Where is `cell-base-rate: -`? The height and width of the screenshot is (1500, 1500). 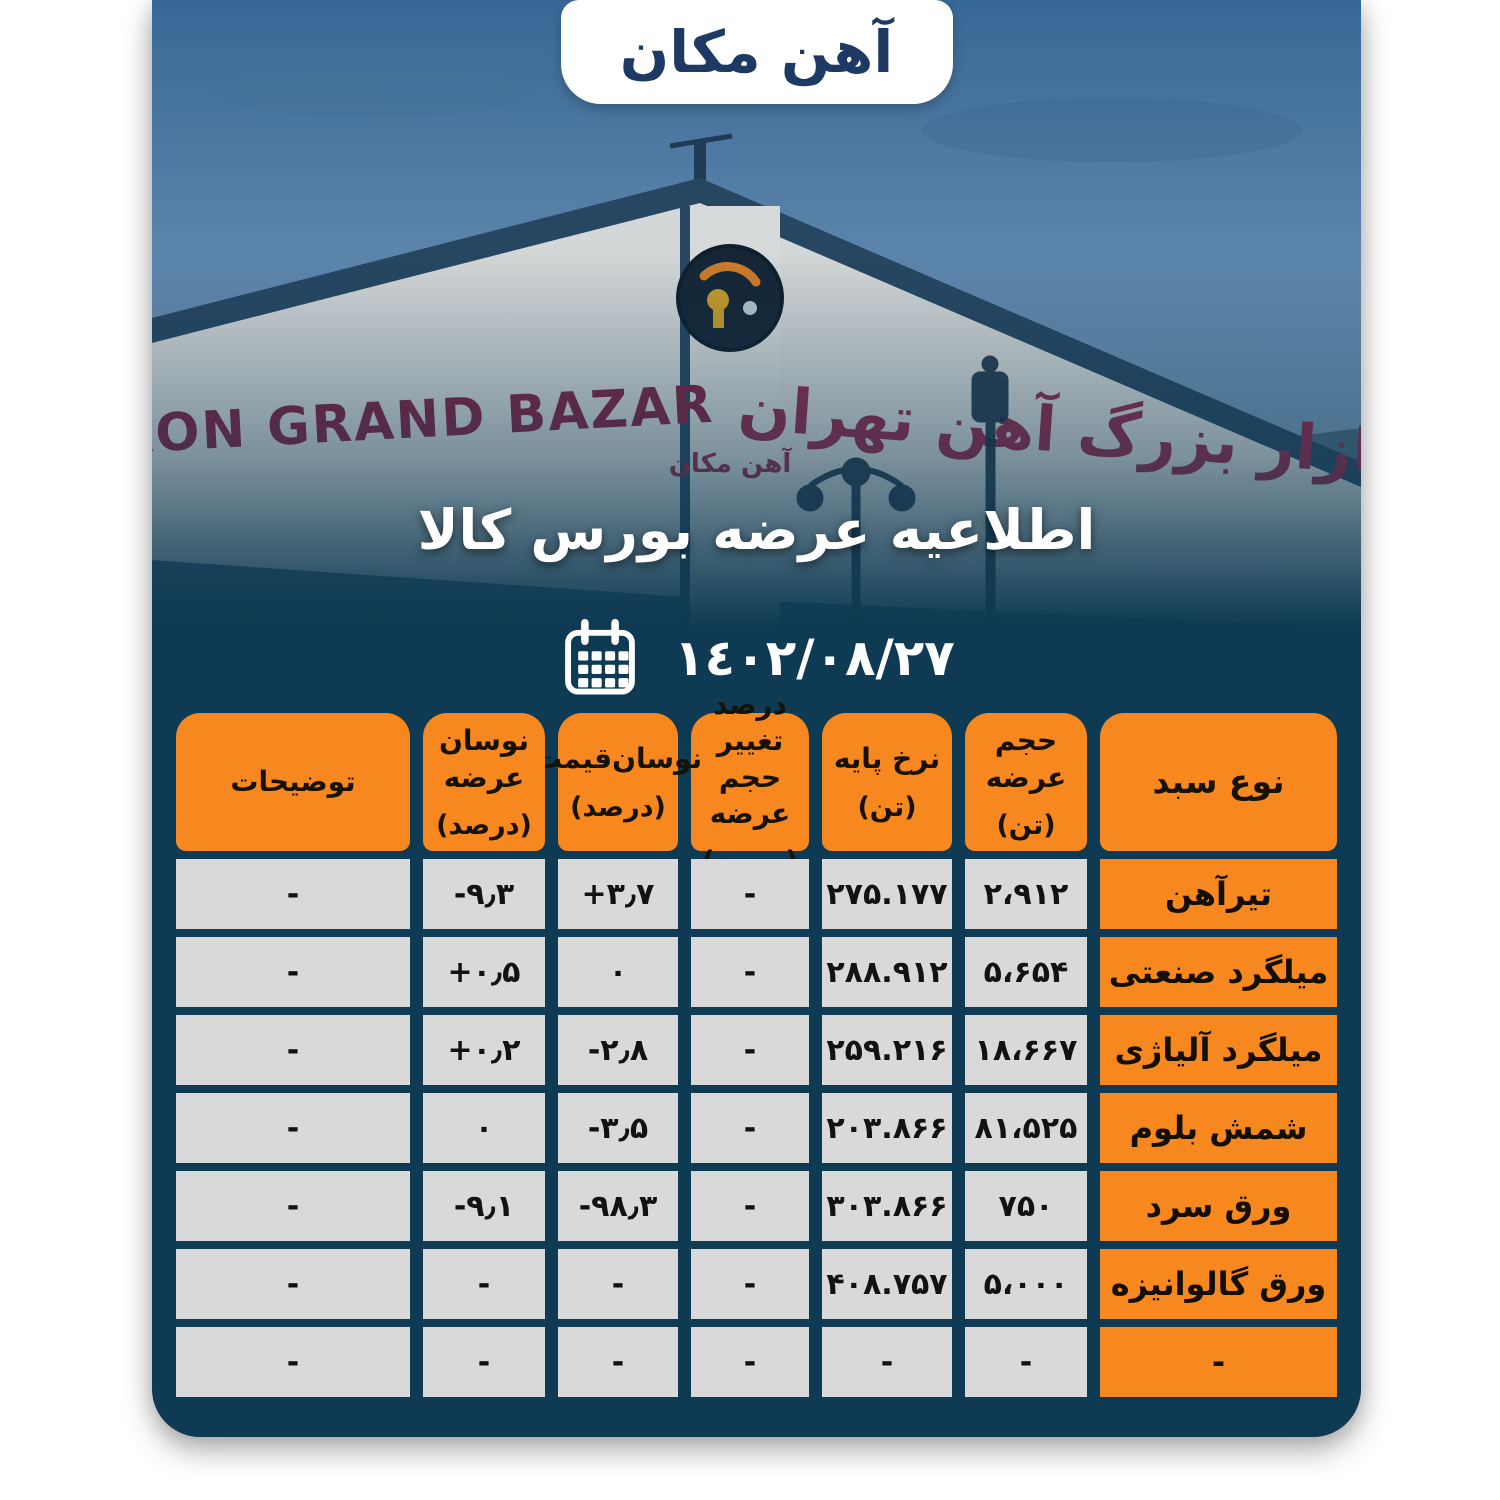
cell-base-rate: - is located at coordinates (887, 1362).